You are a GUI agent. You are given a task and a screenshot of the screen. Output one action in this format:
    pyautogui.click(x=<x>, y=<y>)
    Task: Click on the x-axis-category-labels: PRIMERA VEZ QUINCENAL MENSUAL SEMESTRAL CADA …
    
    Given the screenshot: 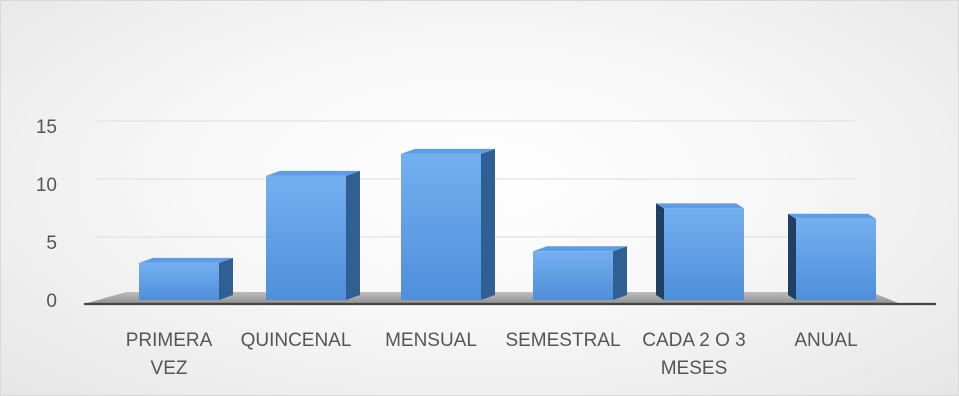 What is the action you would take?
    pyautogui.click(x=492, y=354)
    